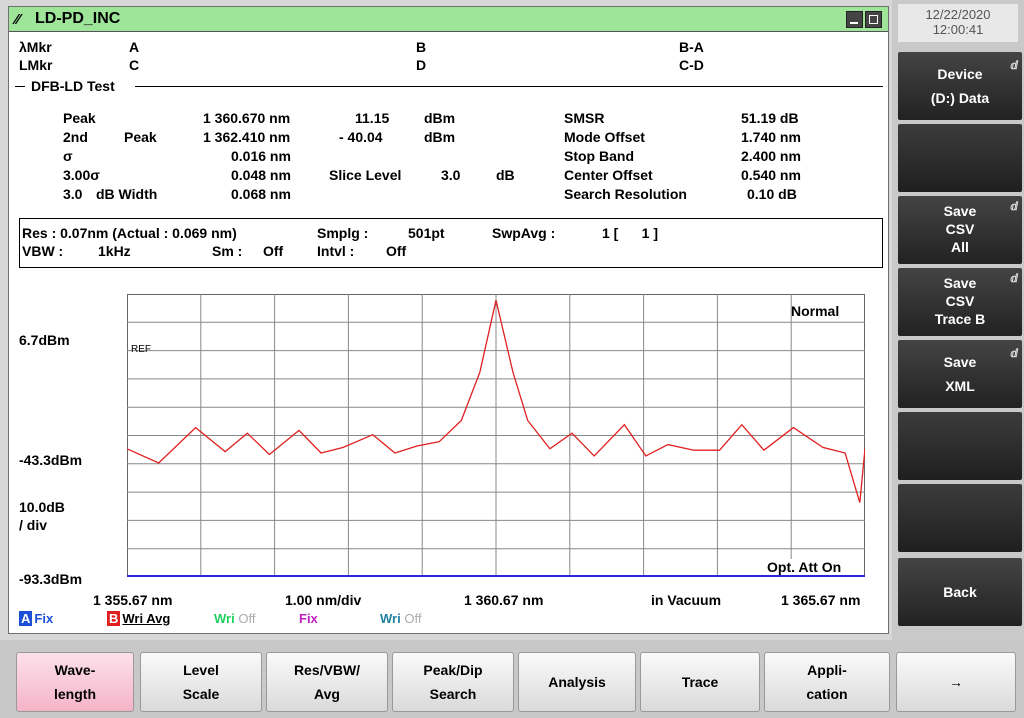 The height and width of the screenshot is (718, 1024). Describe the element at coordinates (247, 137) in the screenshot. I see `second-peak-wavelength: 1 362.410 nm` at that location.